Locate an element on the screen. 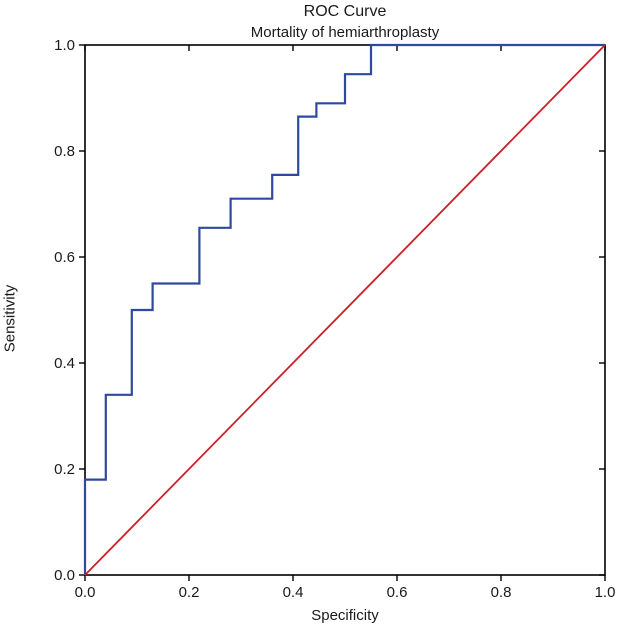 The image size is (622, 634). y-tick-label: 0.8 is located at coordinates (64, 151).